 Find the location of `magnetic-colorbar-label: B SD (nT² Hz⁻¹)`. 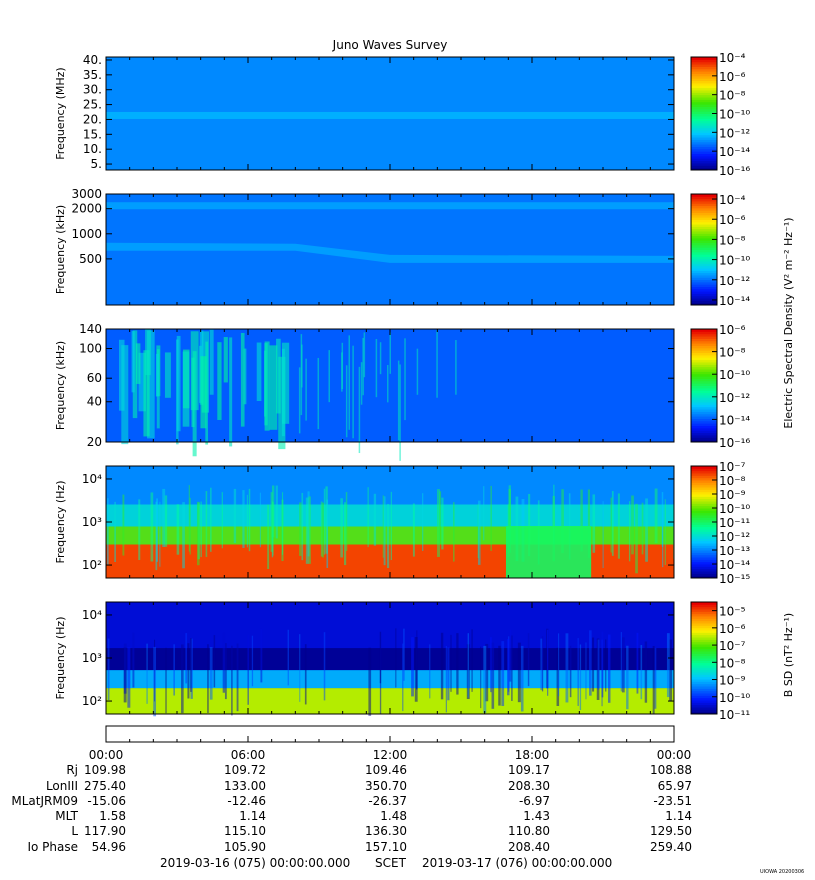

magnetic-colorbar-label: B SD (nT² Hz⁻¹) is located at coordinates (788, 655).